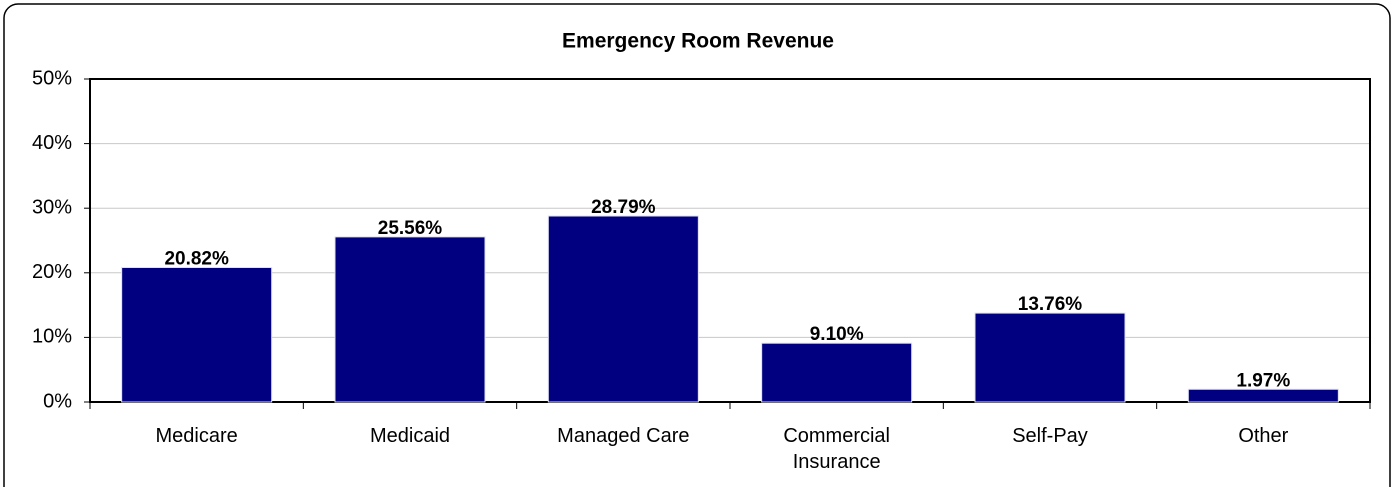  Describe the element at coordinates (52, 143) in the screenshot. I see `y-tick-label: 40%` at that location.